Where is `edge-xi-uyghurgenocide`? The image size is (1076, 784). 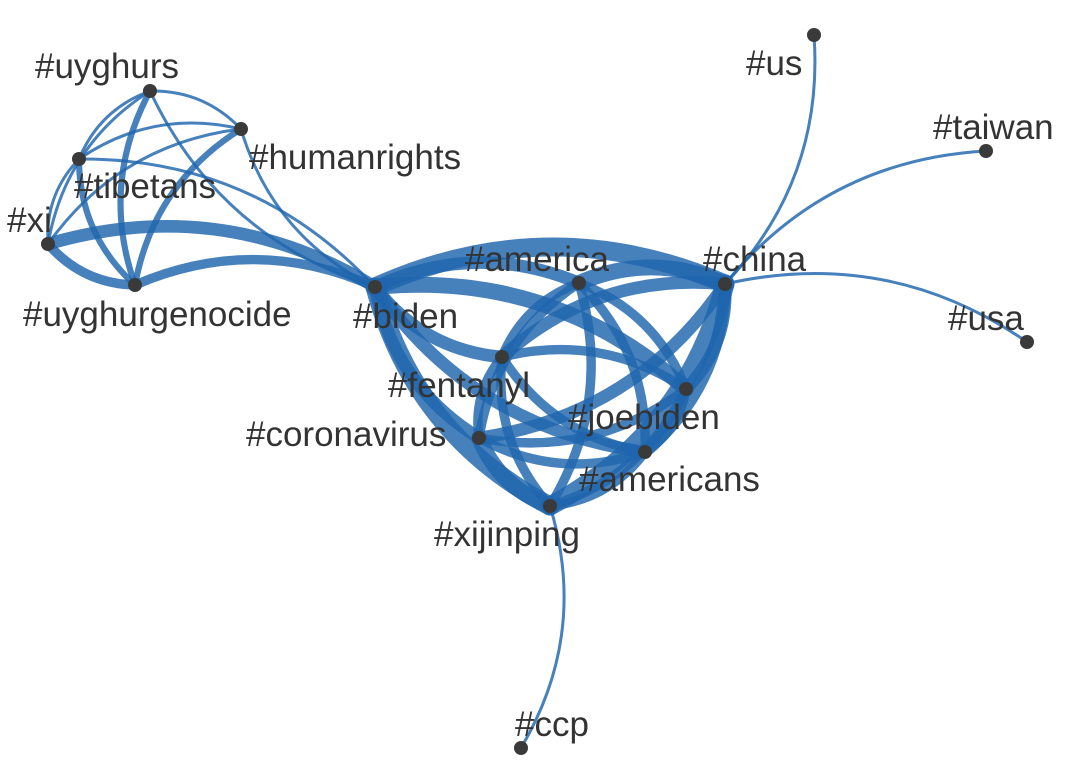 edge-xi-uyghurgenocide is located at coordinates (91, 264).